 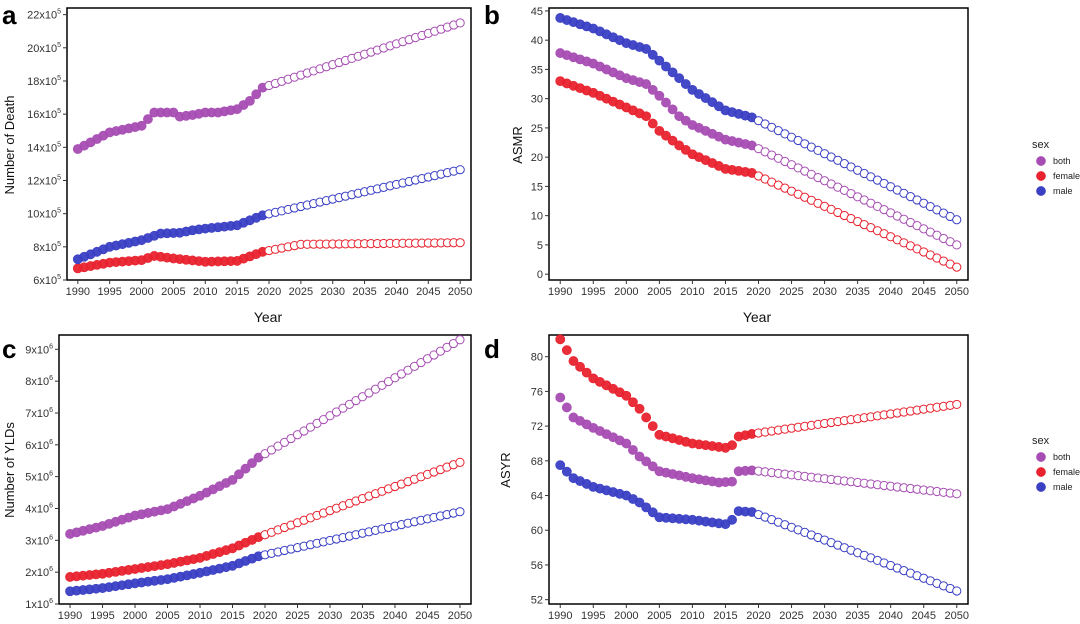 What do you see at coordinates (44, 180) in the screenshot?
I see `y-tick-label: 12x105` at bounding box center [44, 180].